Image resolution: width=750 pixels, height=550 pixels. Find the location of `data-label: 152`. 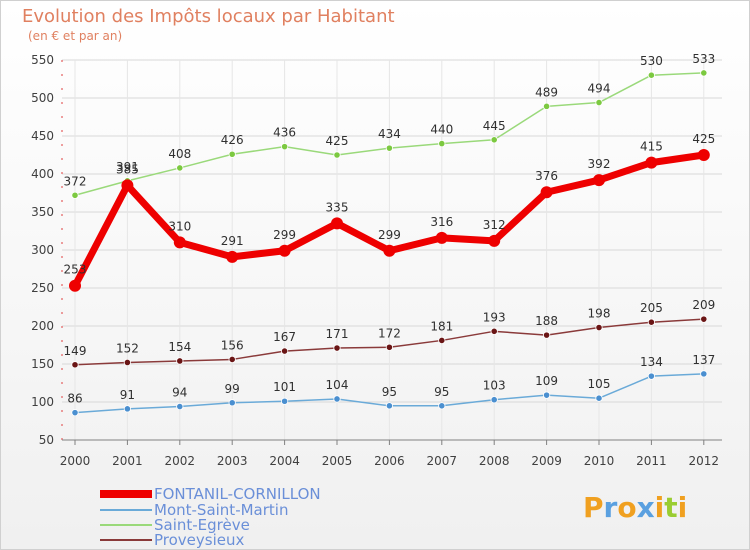

data-label: 152 is located at coordinates (127, 348).